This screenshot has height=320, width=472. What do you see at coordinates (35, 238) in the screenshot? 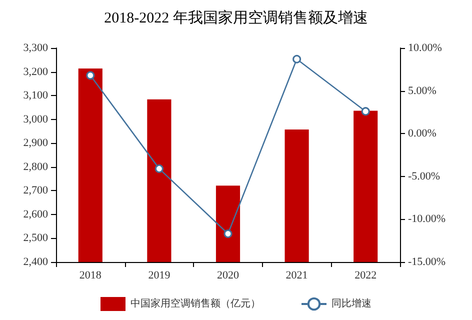
I see `y-tick-label: 2,500` at bounding box center [35, 238].